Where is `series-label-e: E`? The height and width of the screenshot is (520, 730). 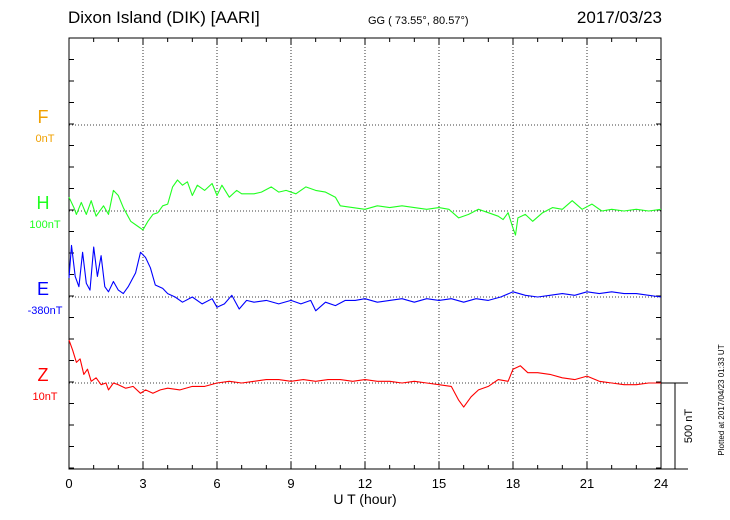
series-label-e: E is located at coordinates (43, 289).